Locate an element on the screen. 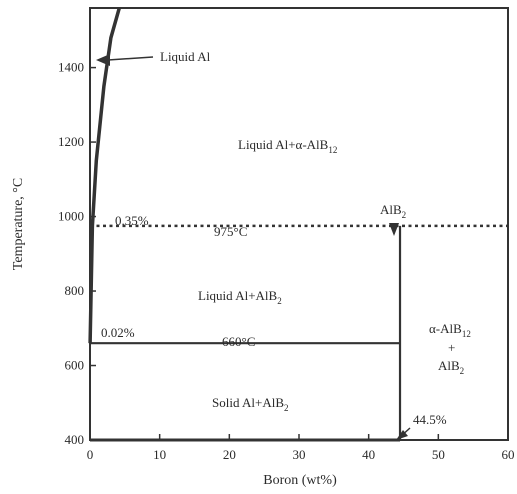  label-alpha-alb2-main: AlB is located at coordinates (449, 365).